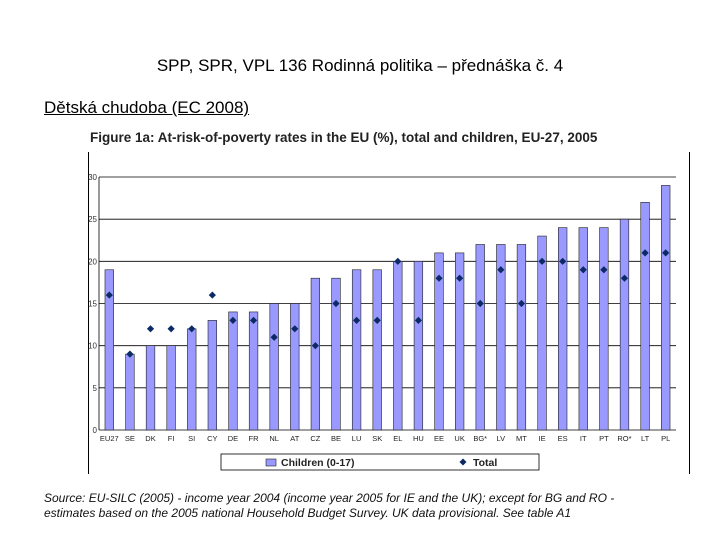  What do you see at coordinates (192, 329) in the screenshot?
I see `marker-total-SI` at bounding box center [192, 329].